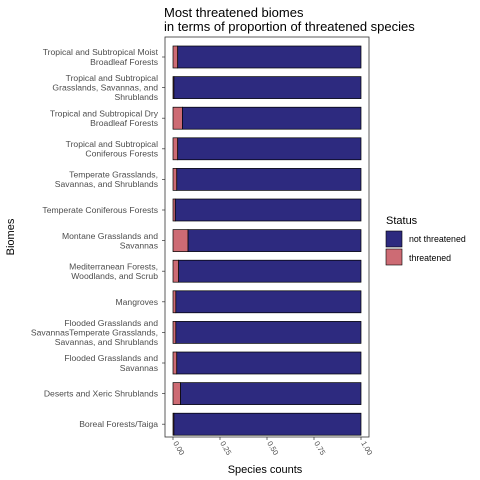 The height and width of the screenshot is (480, 480). Describe the element at coordinates (430, 258) in the screenshot. I see `legend-label-threatened: threatened` at that location.